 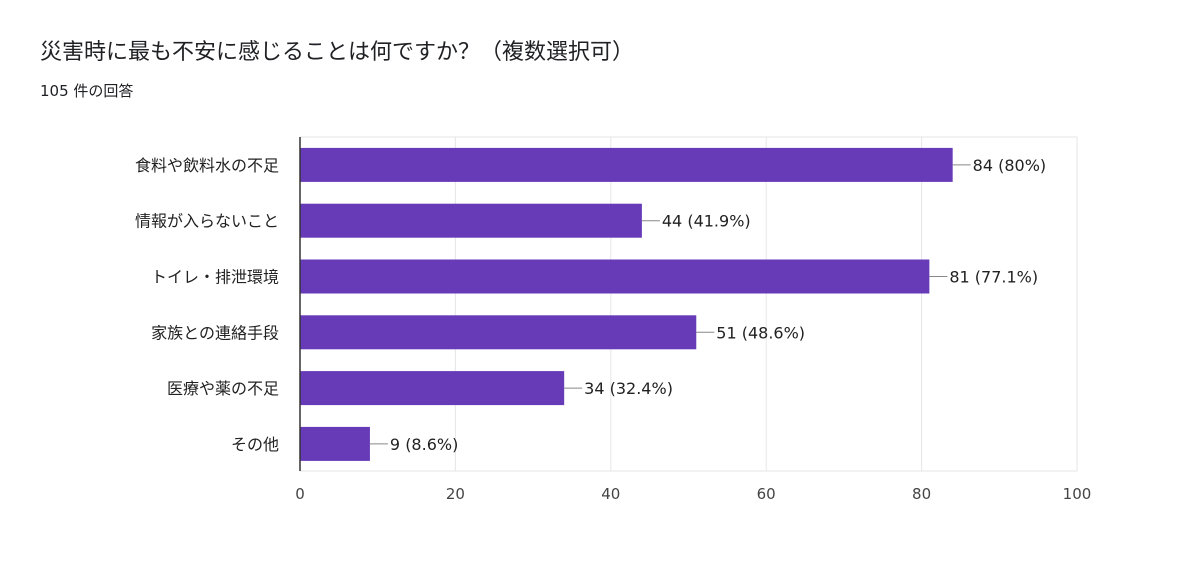 I want to click on data-label: 84 (80%), so click(x=1009, y=165).